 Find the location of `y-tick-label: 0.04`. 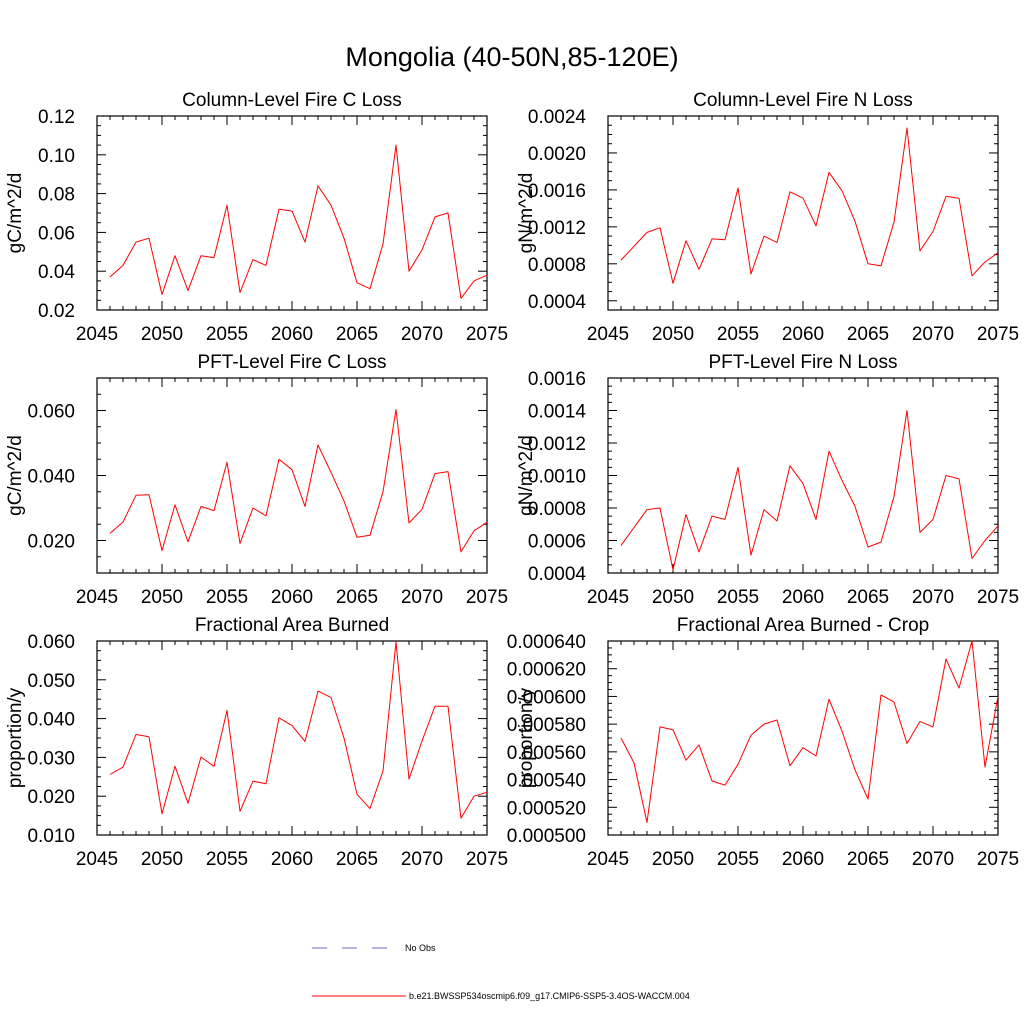

y-tick-label: 0.04 is located at coordinates (56, 272).